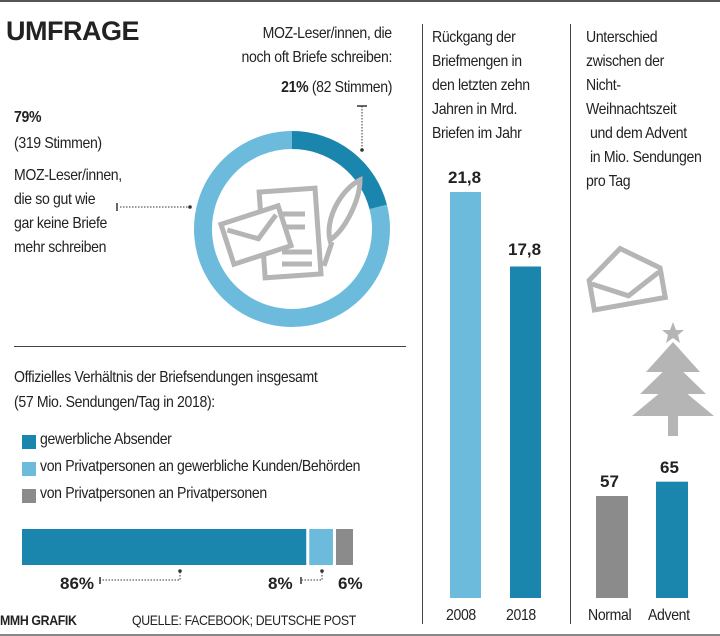 This screenshot has width=720, height=636. I want to click on year-2018: 2018, so click(521, 615).